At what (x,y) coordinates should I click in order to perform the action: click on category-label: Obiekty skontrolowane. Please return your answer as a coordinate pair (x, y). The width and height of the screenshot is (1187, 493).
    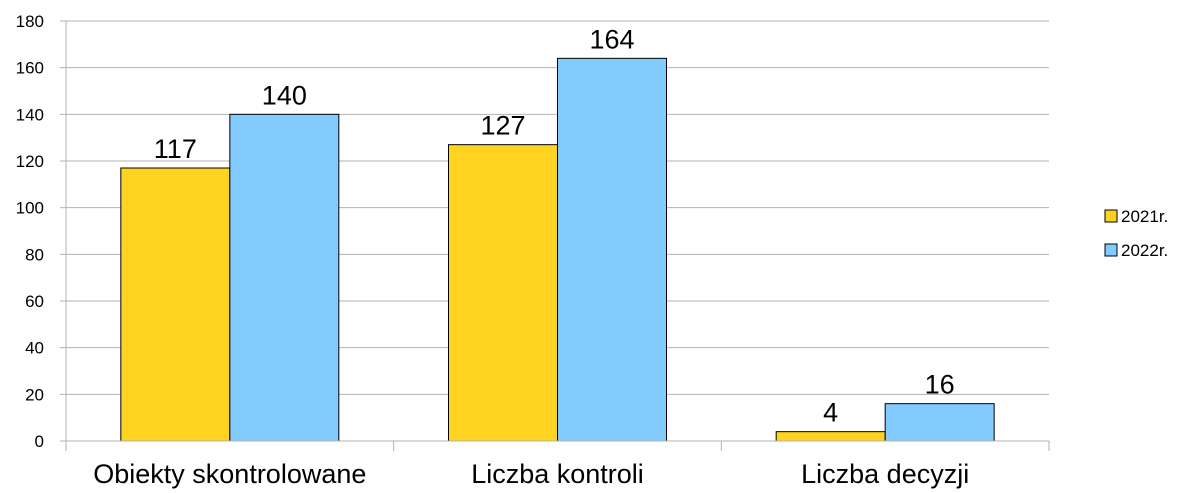
    Looking at the image, I should click on (229, 474).